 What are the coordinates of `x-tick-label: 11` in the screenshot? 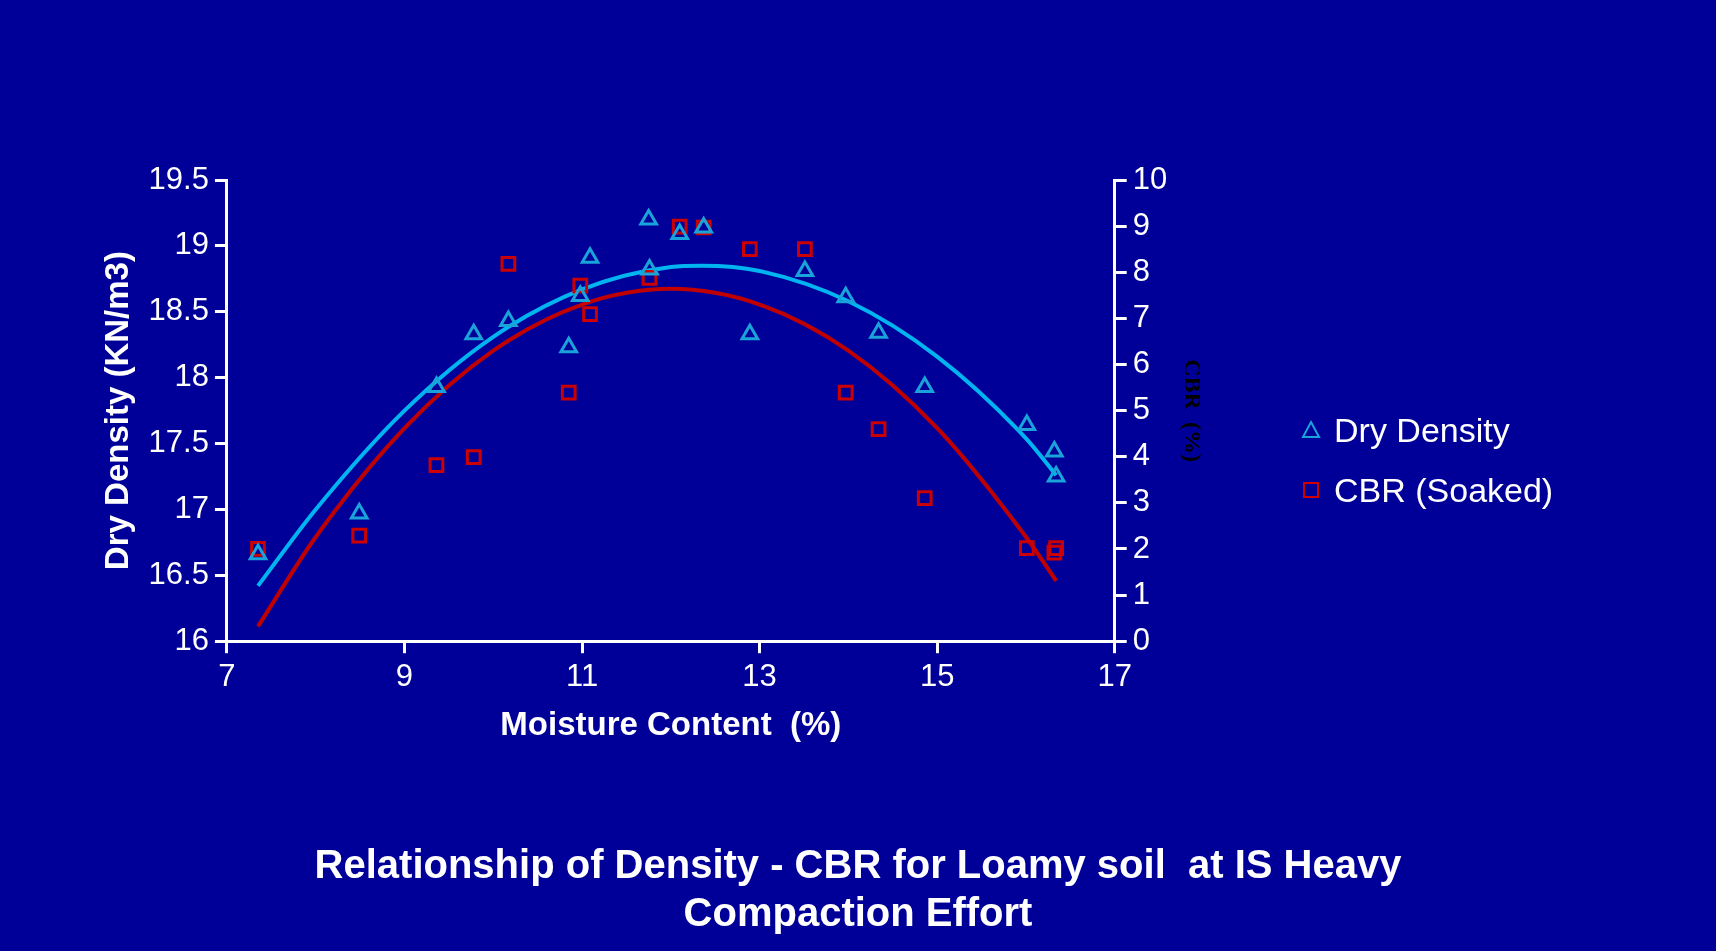 It's located at (582, 676).